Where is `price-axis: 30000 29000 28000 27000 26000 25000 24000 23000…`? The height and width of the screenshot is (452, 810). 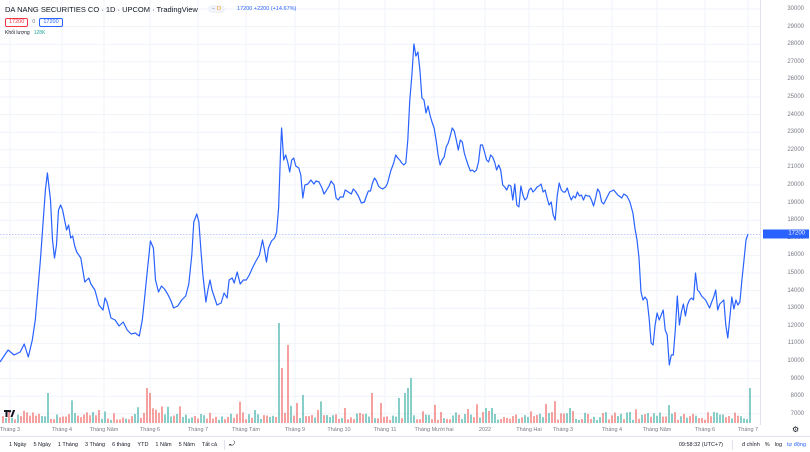 price-axis: 30000 29000 28000 27000 26000 25000 24000 23000… is located at coordinates (785, 212).